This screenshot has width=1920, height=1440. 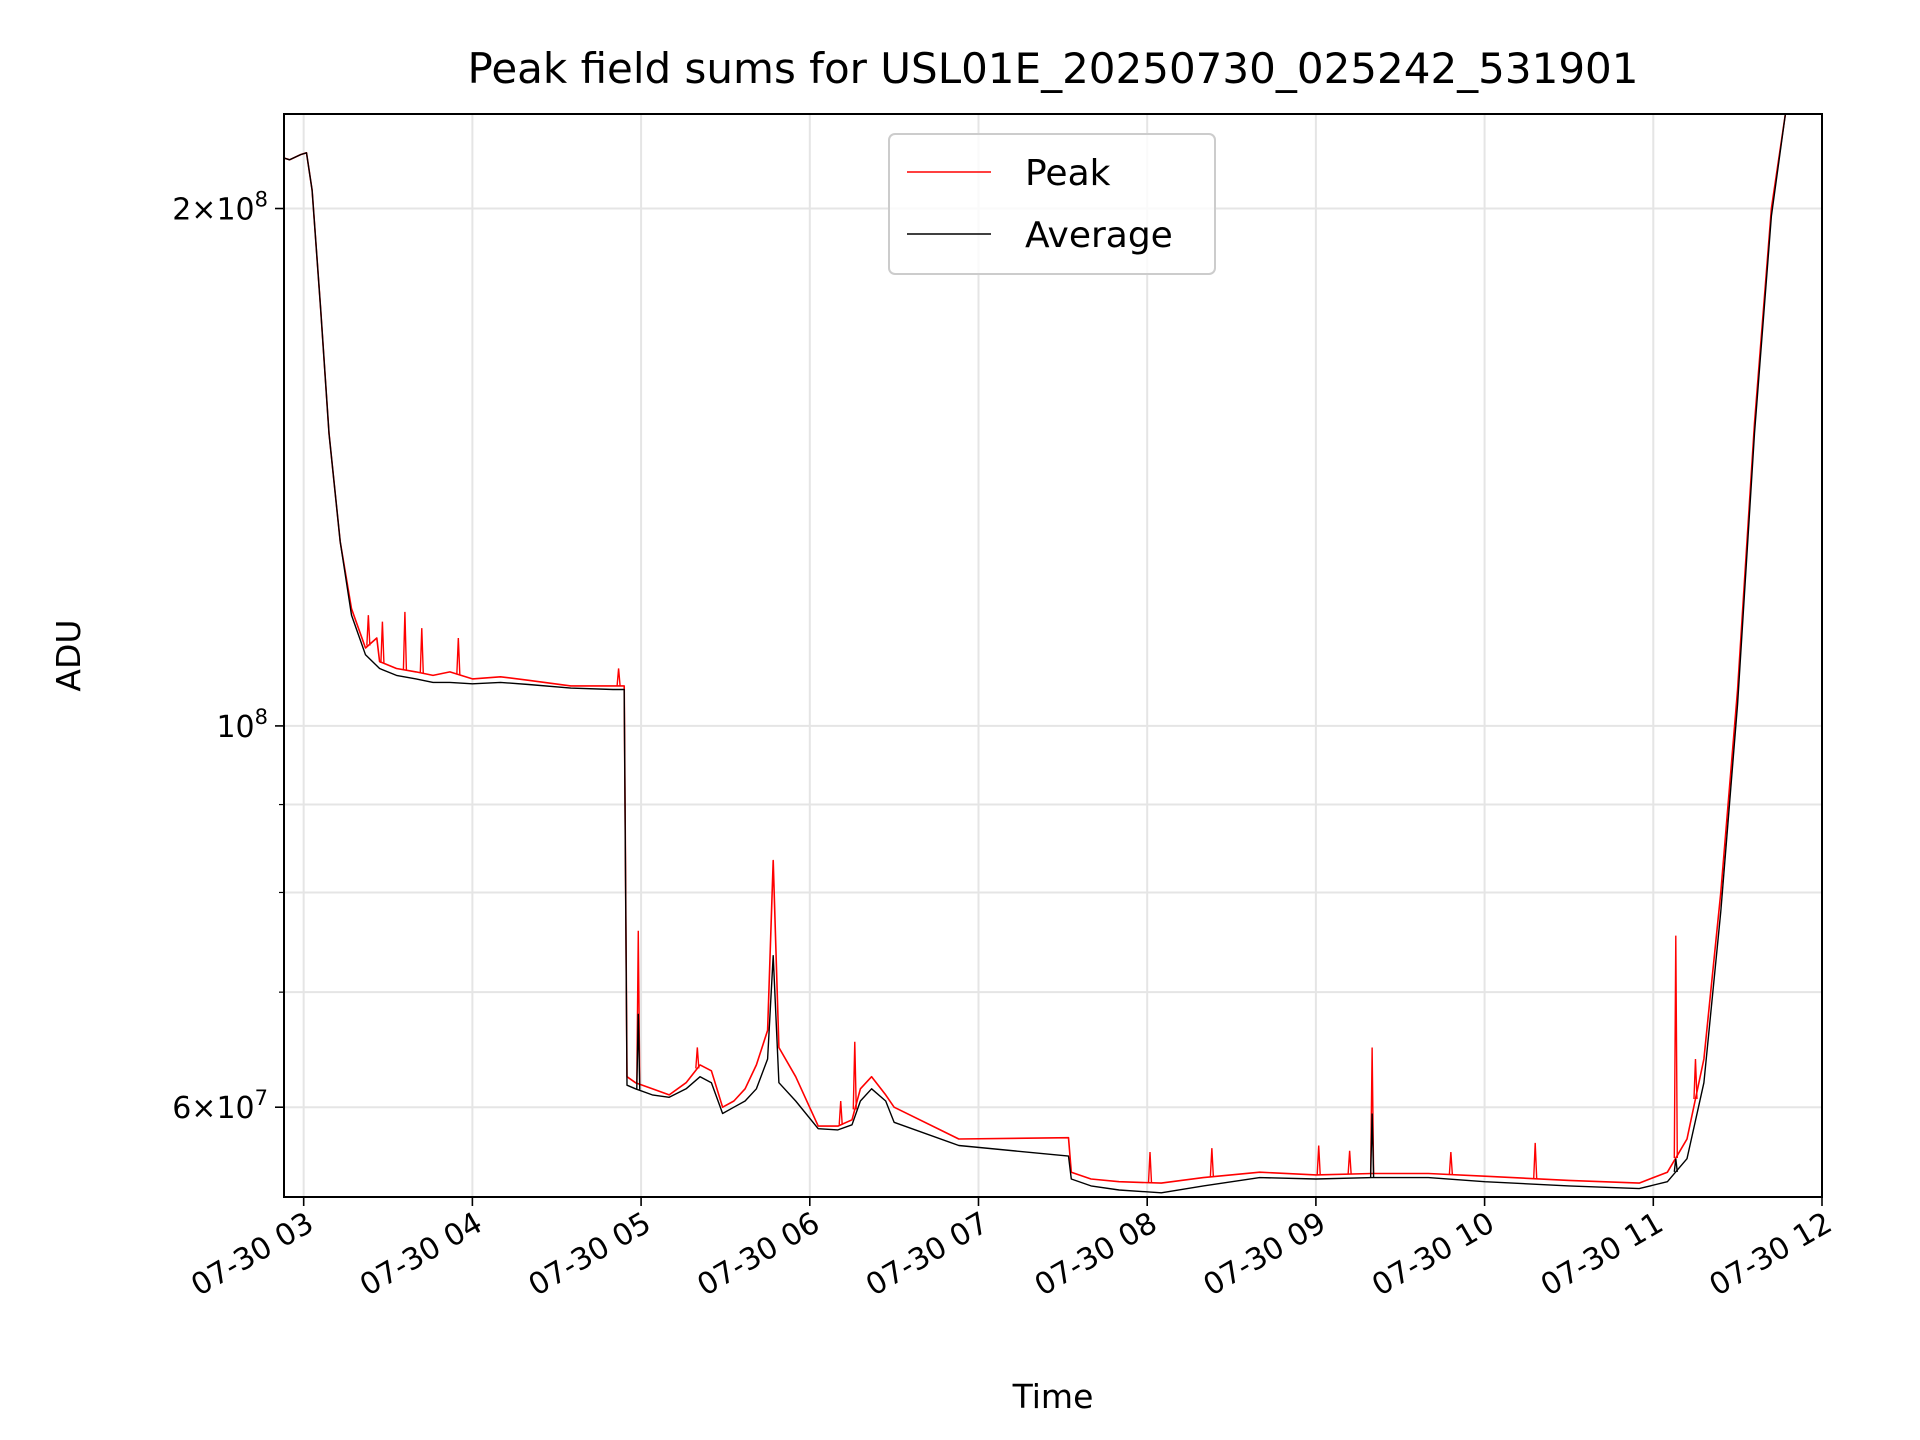 What do you see at coordinates (1053, 1396) in the screenshot?
I see `x-axis-label: Time` at bounding box center [1053, 1396].